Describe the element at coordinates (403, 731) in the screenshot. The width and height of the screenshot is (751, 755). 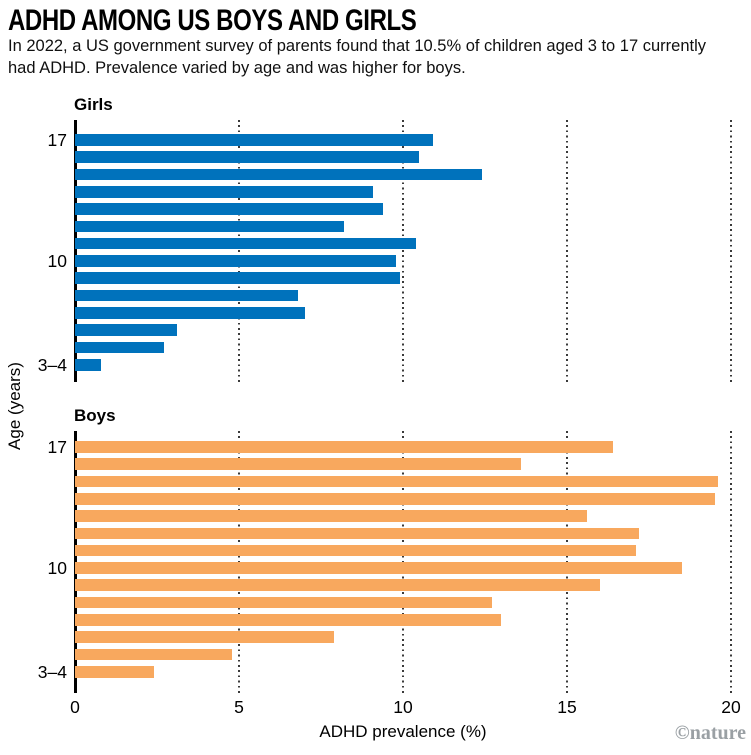
I see `x-axis-title: ADHD prevalence (%)` at that location.